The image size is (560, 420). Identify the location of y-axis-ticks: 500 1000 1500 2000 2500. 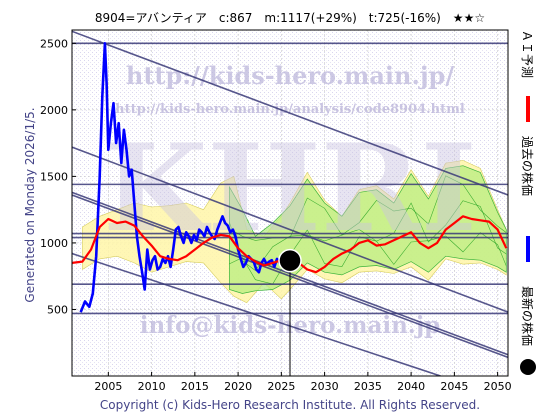
(58, 176).